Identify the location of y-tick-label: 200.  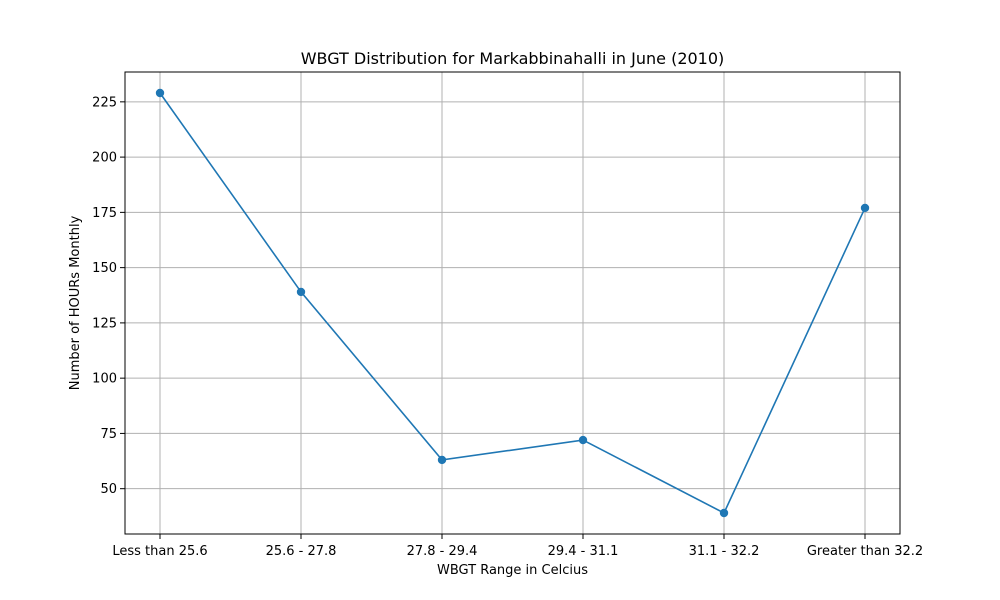
(104, 158).